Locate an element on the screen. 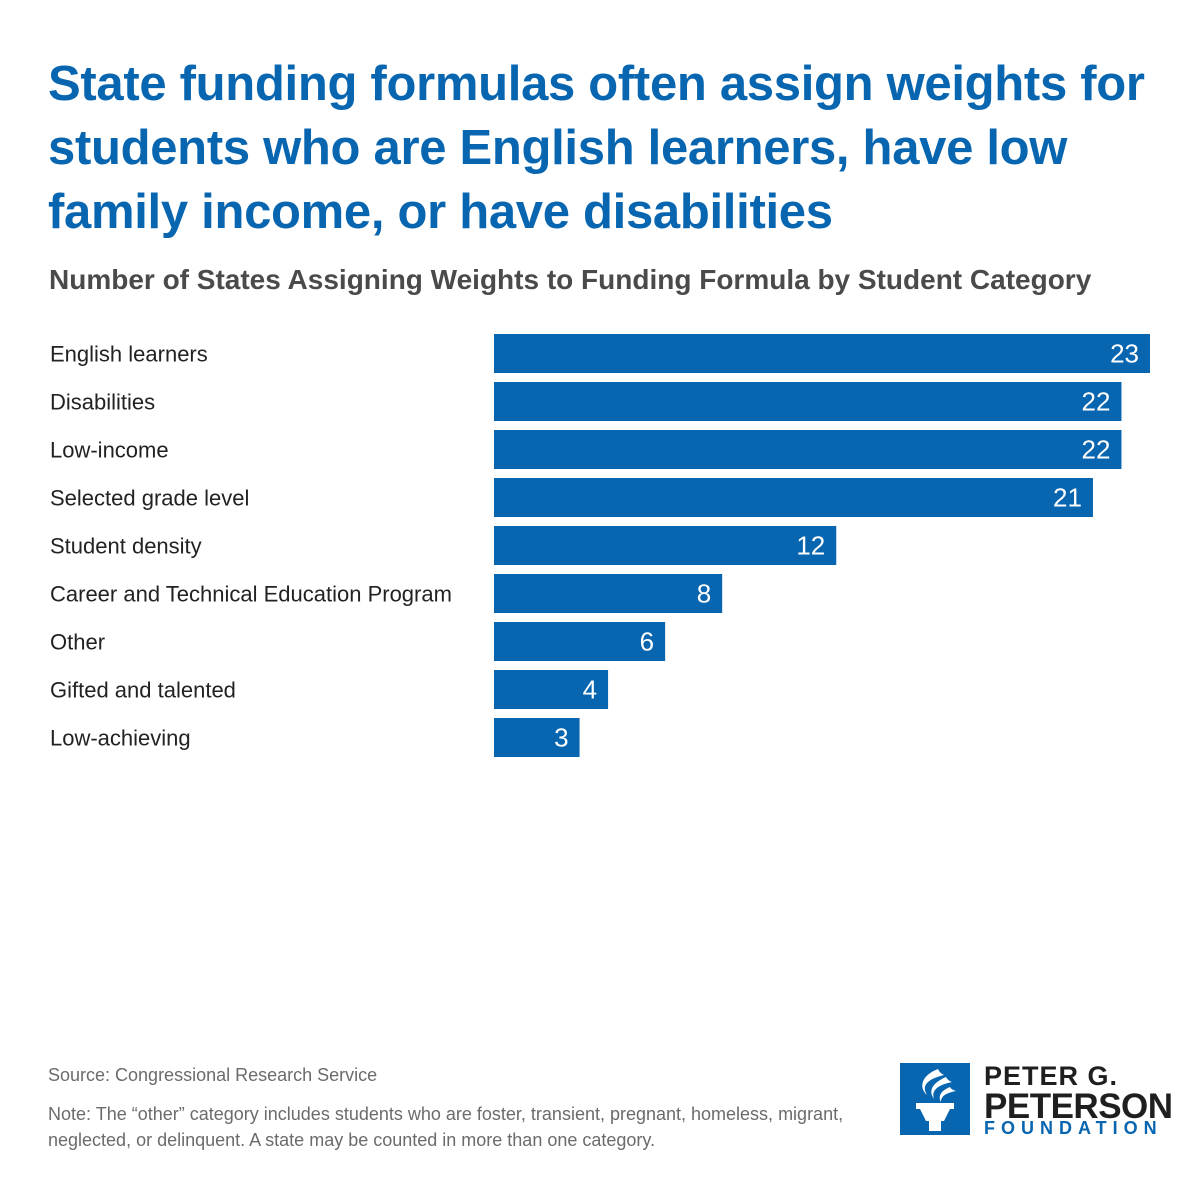 This screenshot has width=1200, height=1200. category-label: Selected grade level is located at coordinates (149, 498).